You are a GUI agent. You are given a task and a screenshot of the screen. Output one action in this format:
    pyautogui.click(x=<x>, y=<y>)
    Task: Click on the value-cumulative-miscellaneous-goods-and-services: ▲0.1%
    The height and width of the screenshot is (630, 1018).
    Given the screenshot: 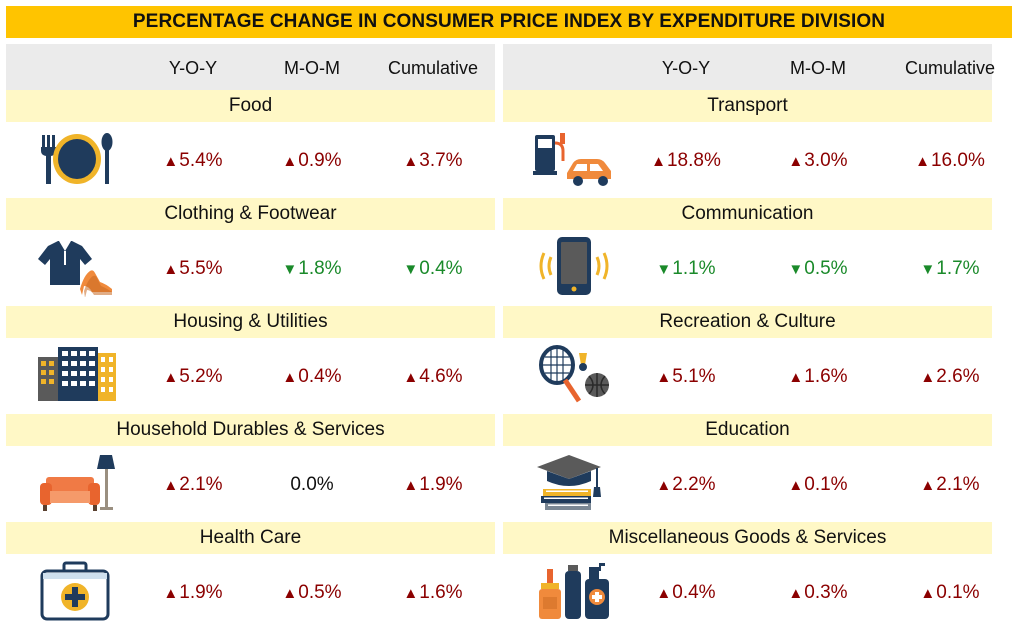 What is the action you would take?
    pyautogui.click(x=949, y=593)
    